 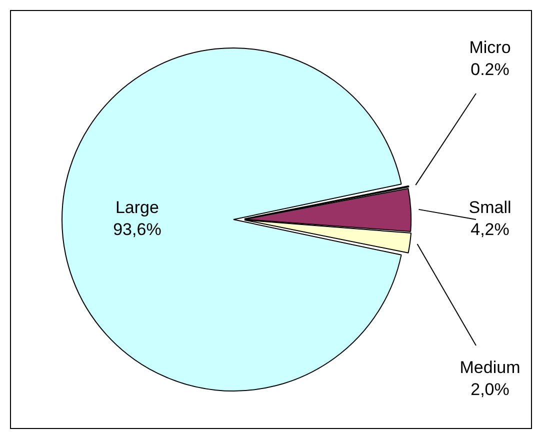 I want to click on data-label: 2,0%, so click(x=490, y=390).